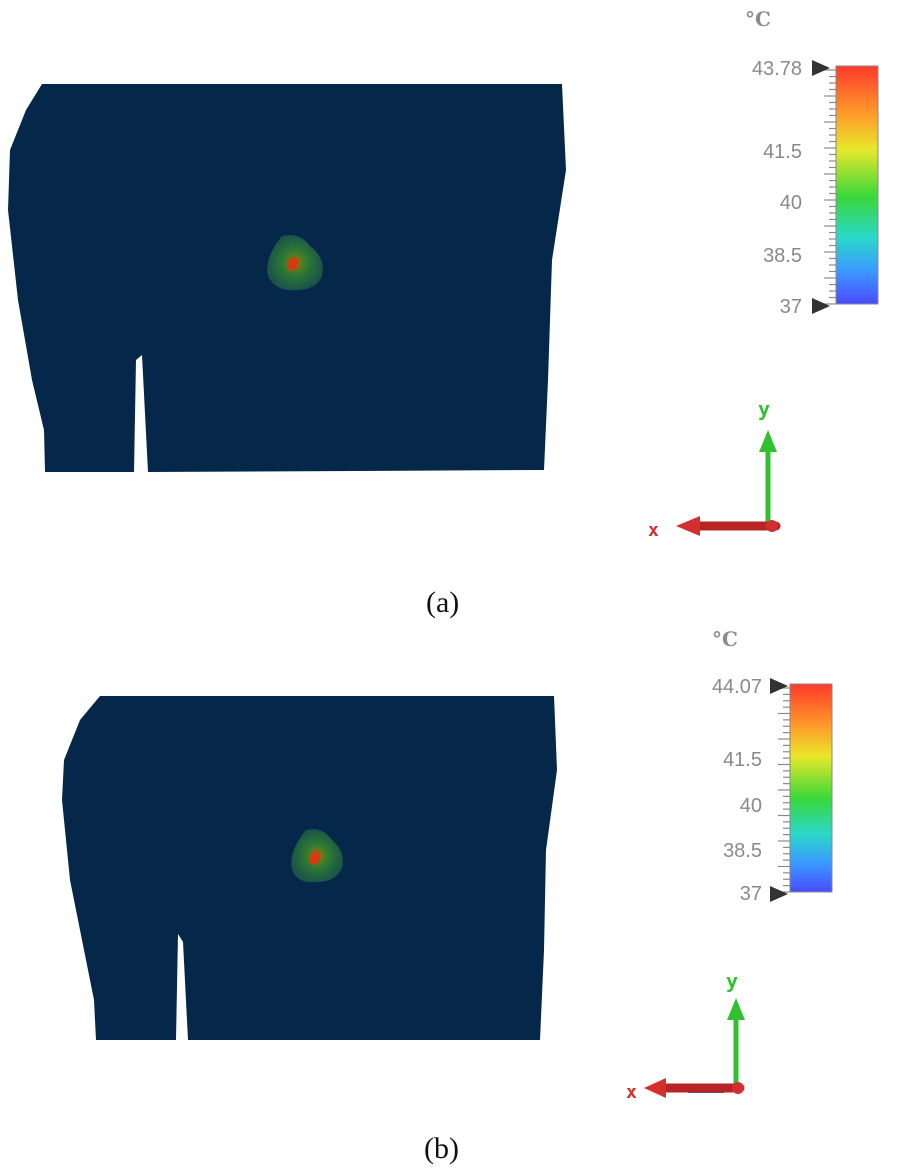 This screenshot has width=900, height=1168. What do you see at coordinates (777, 69) in the screenshot?
I see `colorbar-max-label: 43.78` at bounding box center [777, 69].